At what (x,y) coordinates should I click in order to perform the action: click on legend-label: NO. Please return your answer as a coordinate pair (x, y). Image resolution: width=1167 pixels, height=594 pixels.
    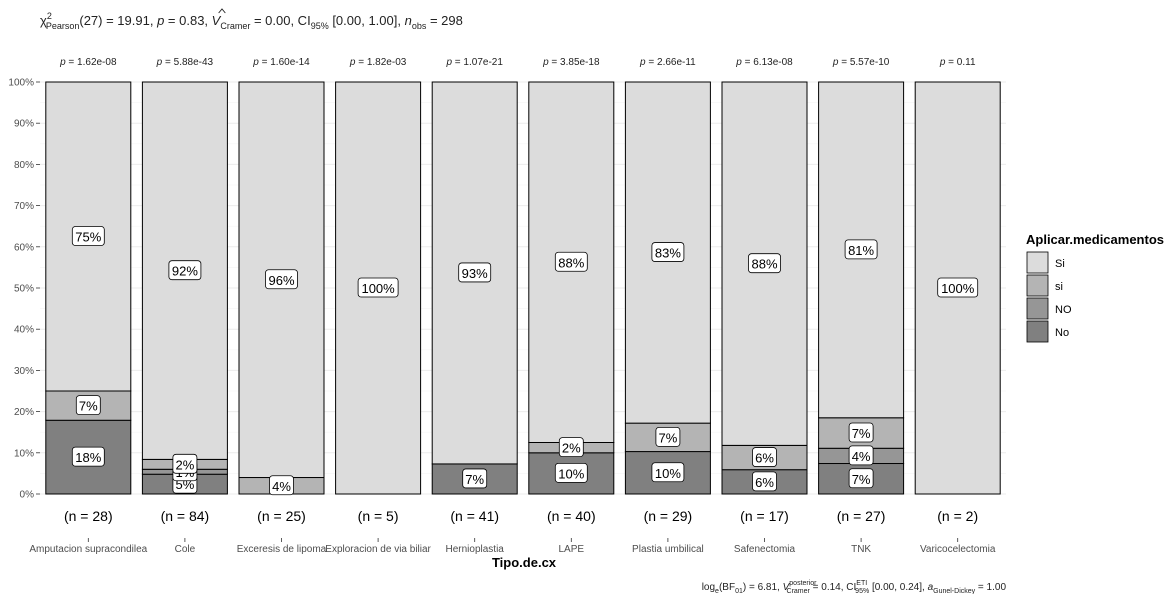
    Looking at the image, I should click on (1063, 310).